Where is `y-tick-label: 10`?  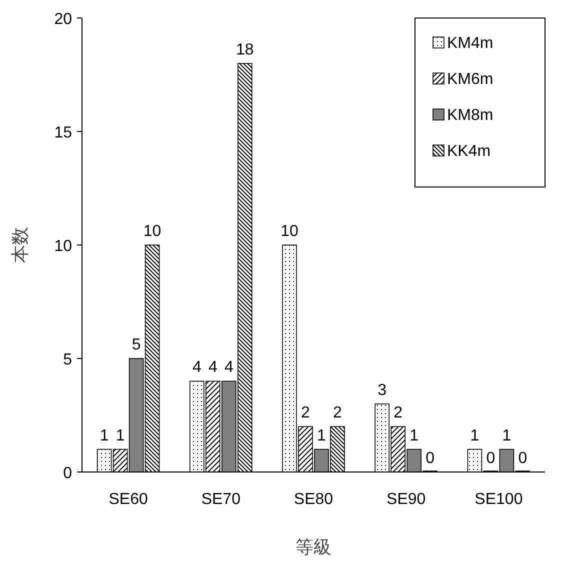
y-tick-label: 10 is located at coordinates (63, 246).